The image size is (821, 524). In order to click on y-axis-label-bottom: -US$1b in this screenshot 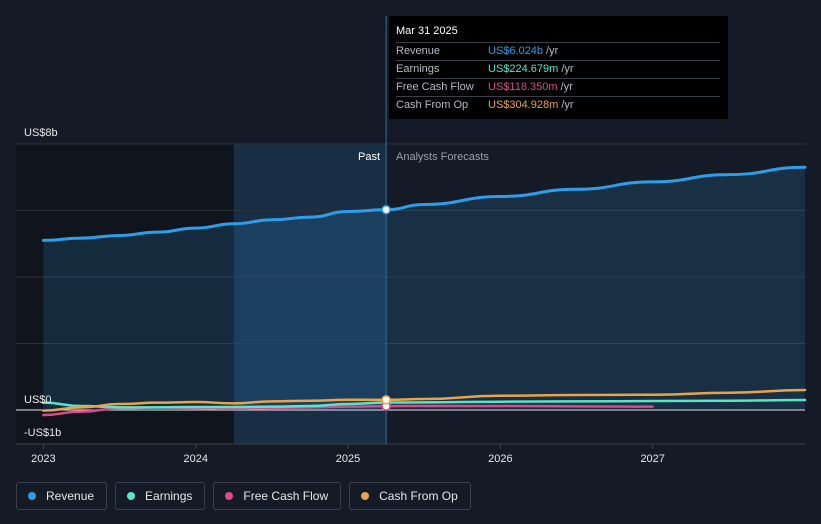, I will do `click(42, 433)`.